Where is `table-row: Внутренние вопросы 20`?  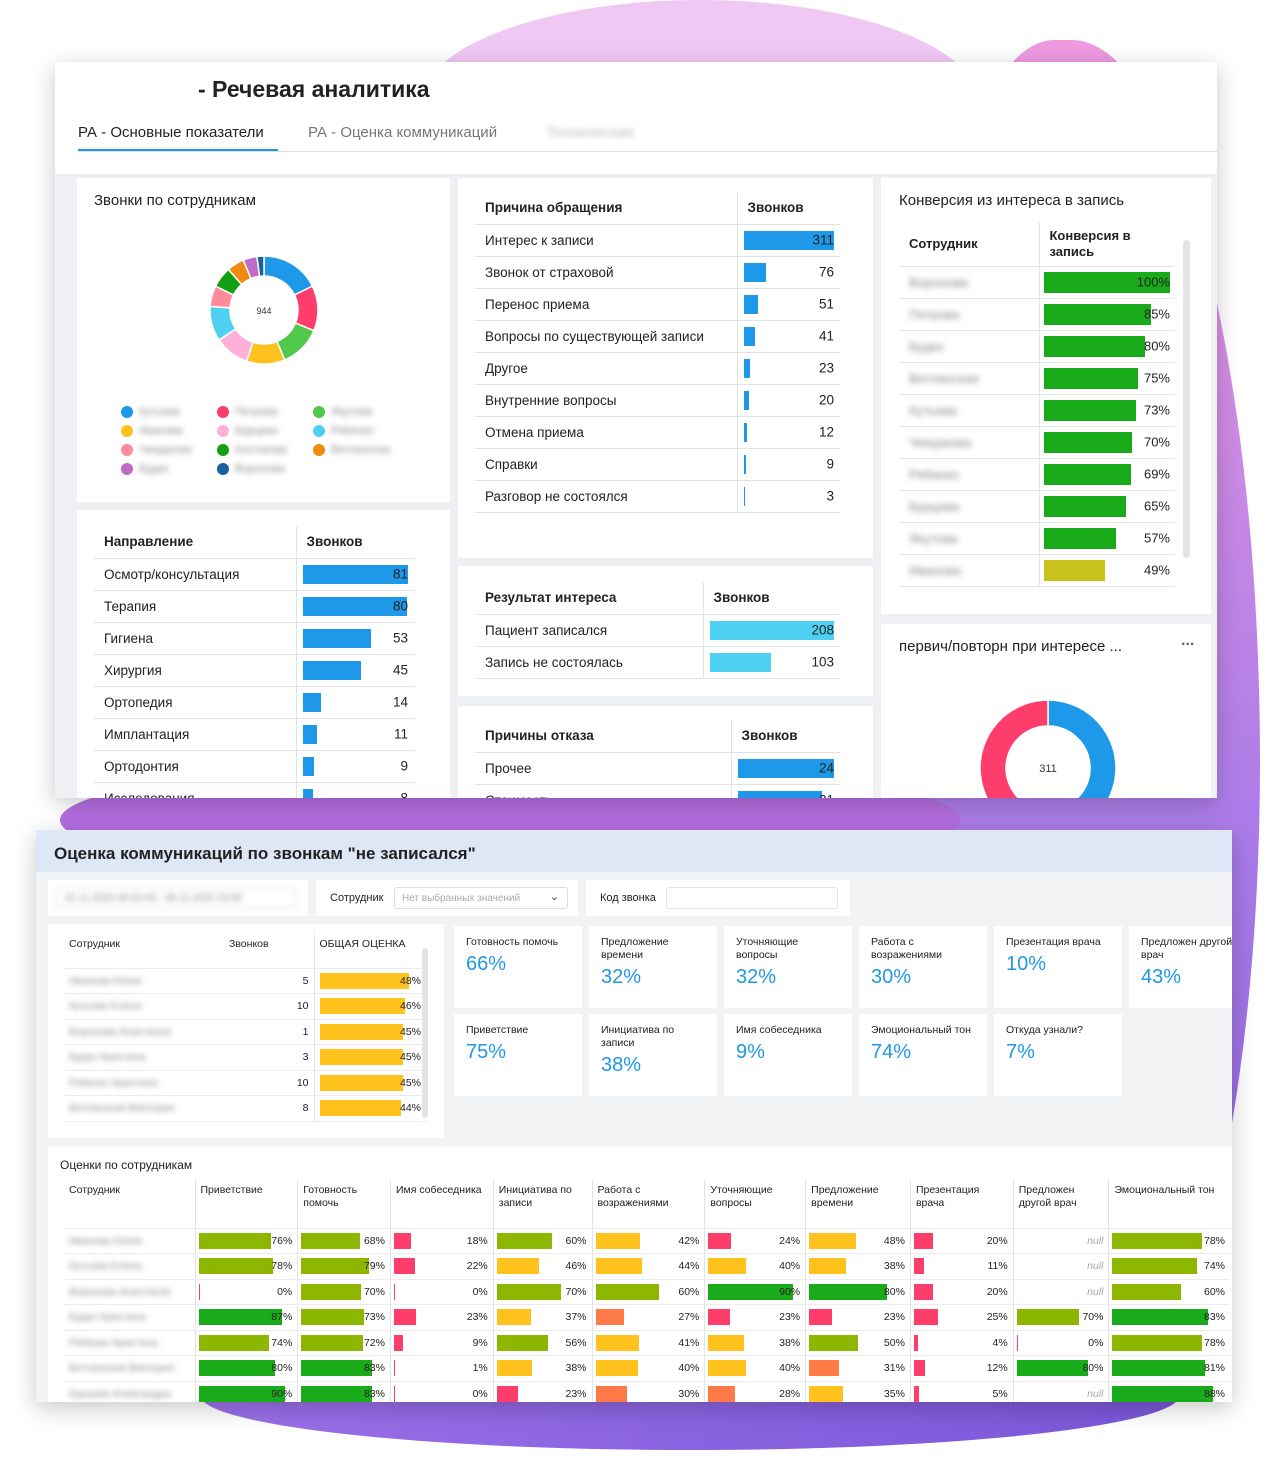 table-row: Внутренние вопросы 20 is located at coordinates (657, 400).